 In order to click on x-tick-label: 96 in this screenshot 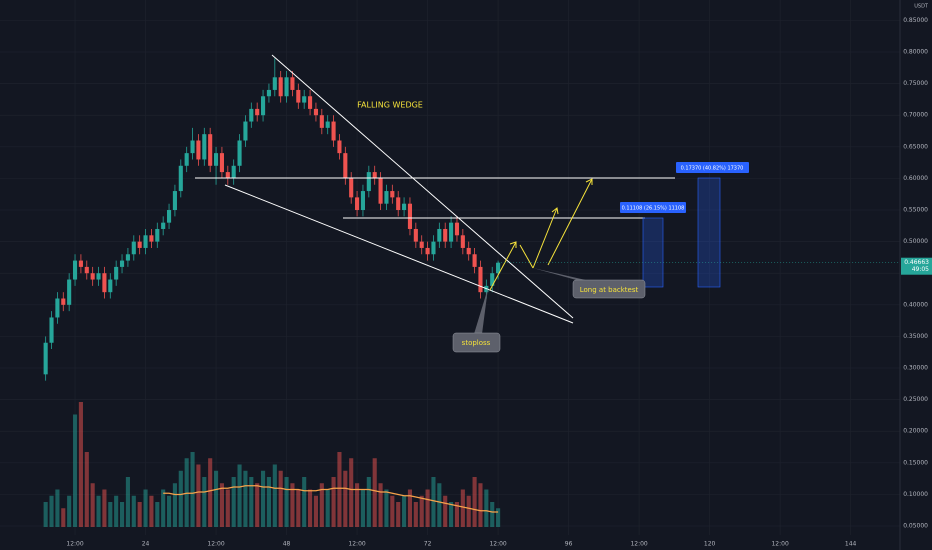, I will do `click(569, 544)`.